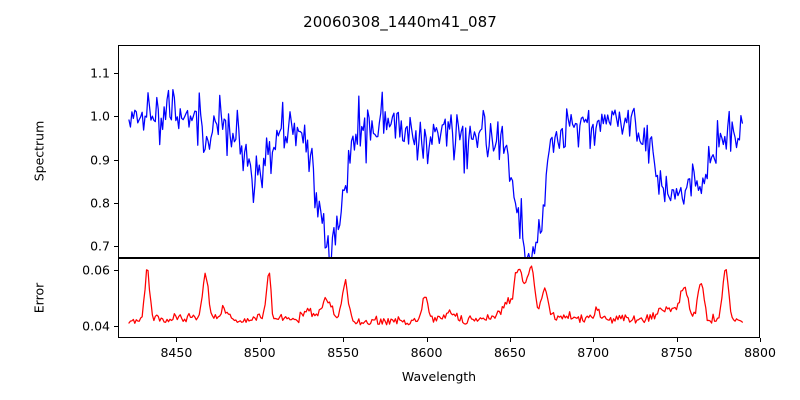 This screenshot has width=800, height=400. What do you see at coordinates (400, 22) in the screenshot?
I see `page-title: 20060308_1440m41_087` at bounding box center [400, 22].